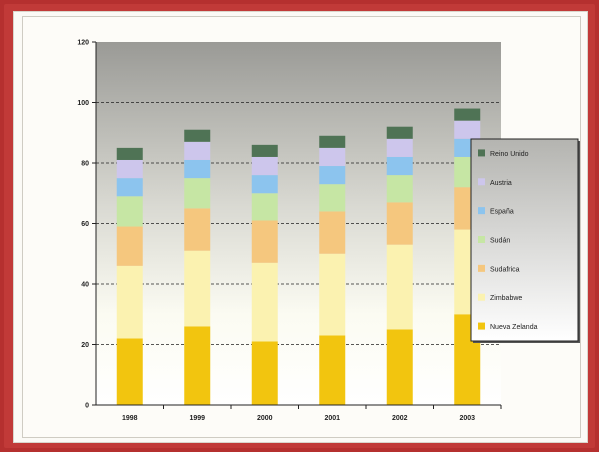 The height and width of the screenshot is (452, 599). Describe the element at coordinates (83, 43) in the screenshot. I see `y-tick-label: 120` at that location.